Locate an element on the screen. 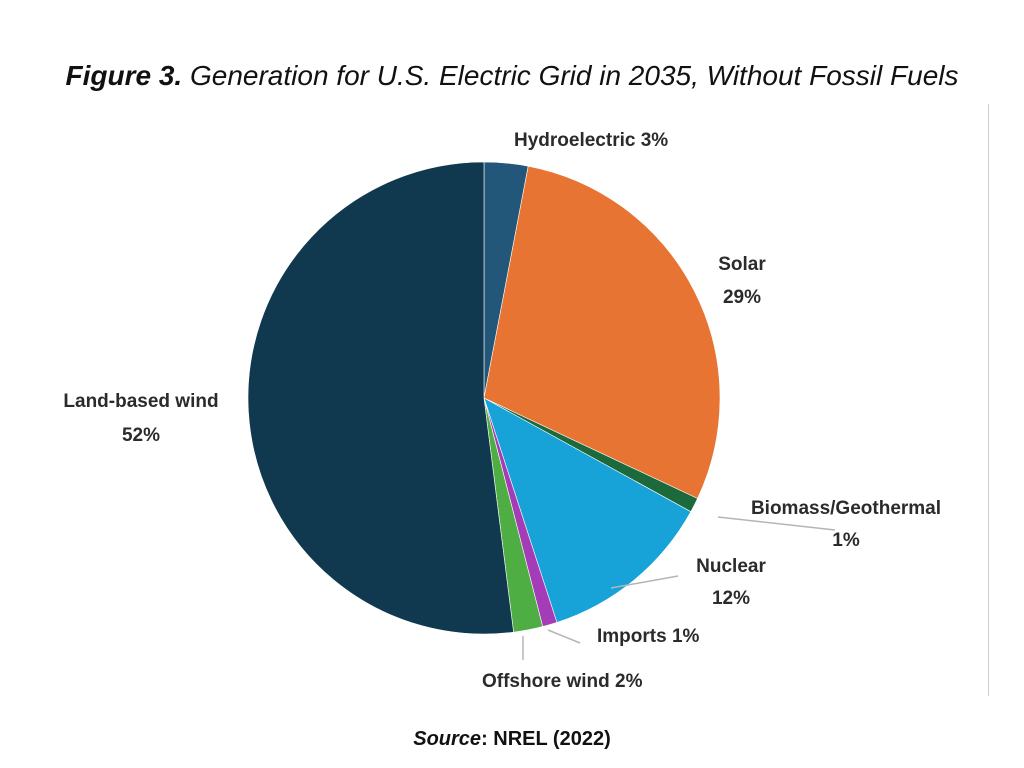  slice-label-imports: Imports 1% is located at coordinates (648, 636).